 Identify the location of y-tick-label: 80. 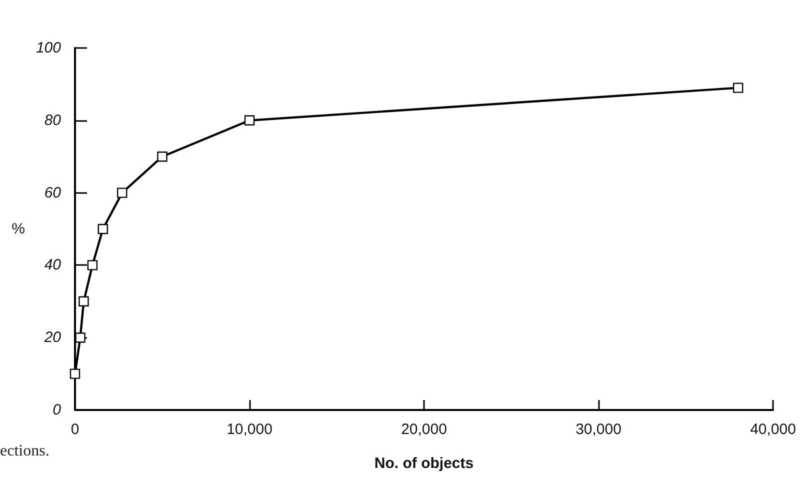
(53, 120).